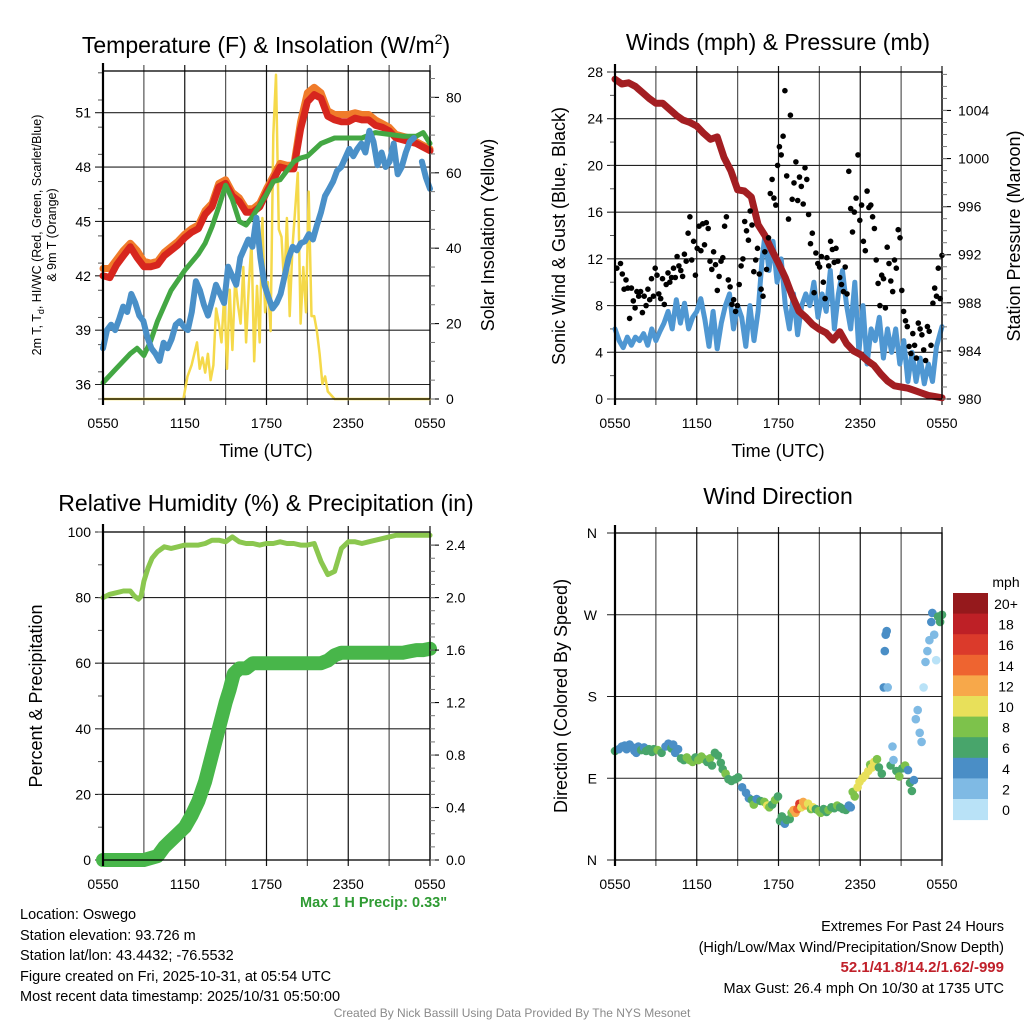  What do you see at coordinates (592, 697) in the screenshot?
I see `direction-tick-label: S` at bounding box center [592, 697].